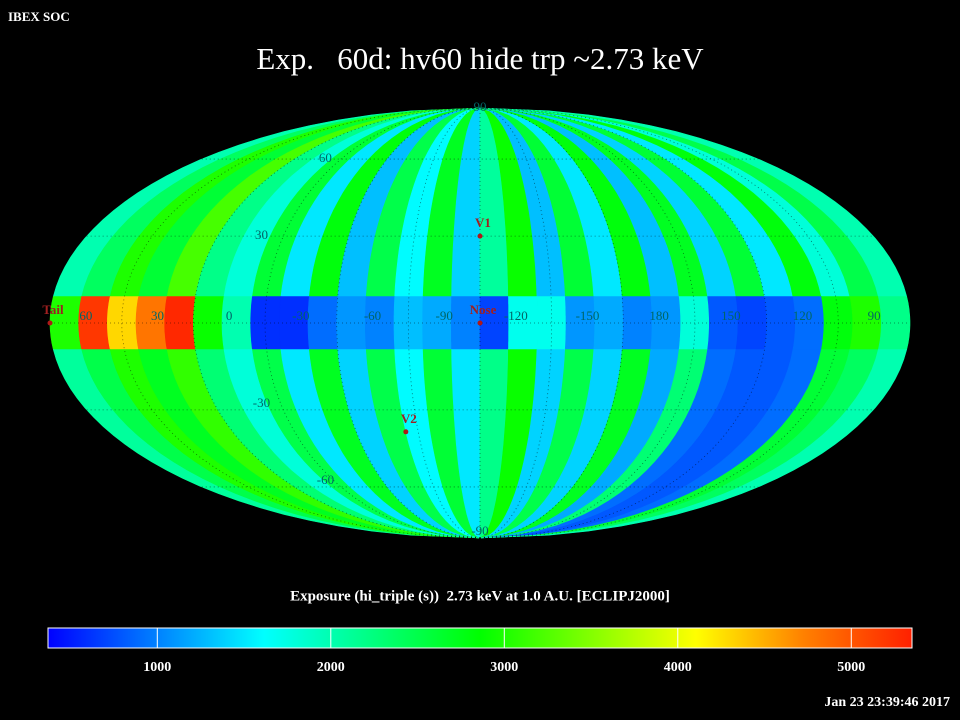 This screenshot has height=720, width=960. I want to click on longitude-label: -60, so click(372, 315).